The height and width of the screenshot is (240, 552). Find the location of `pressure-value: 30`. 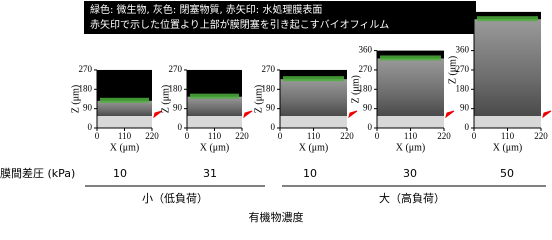

pressure-value: 30 is located at coordinates (410, 173).